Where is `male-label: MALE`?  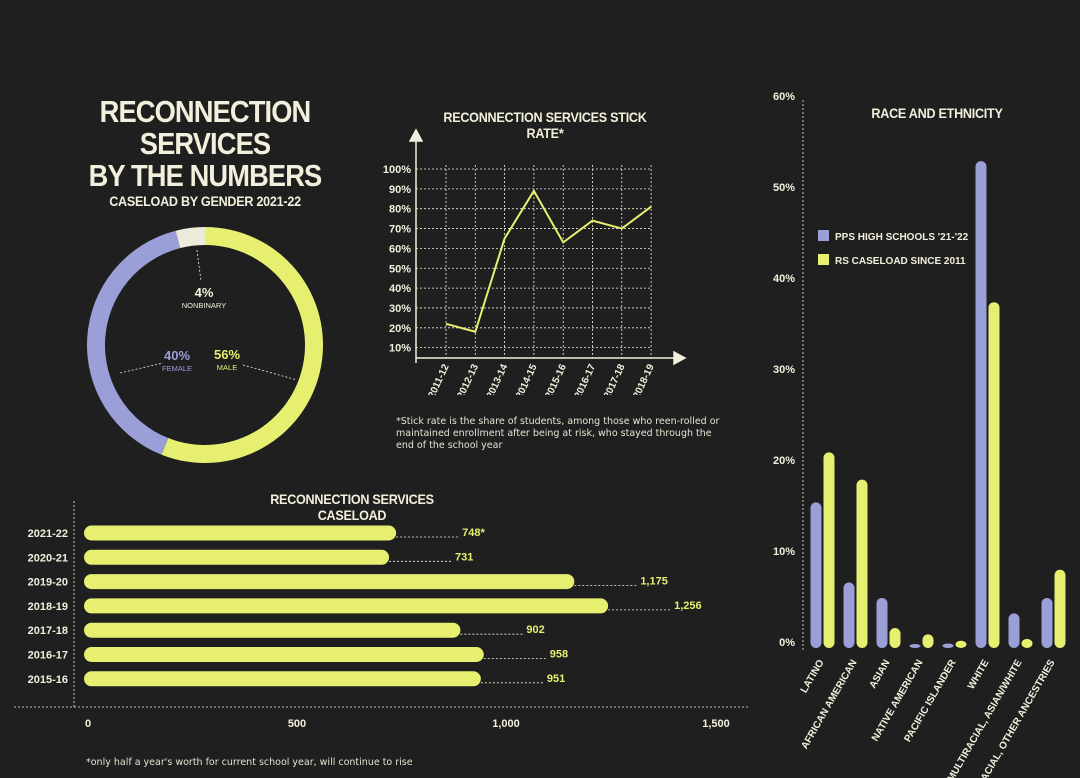
male-label: MALE is located at coordinates (227, 367).